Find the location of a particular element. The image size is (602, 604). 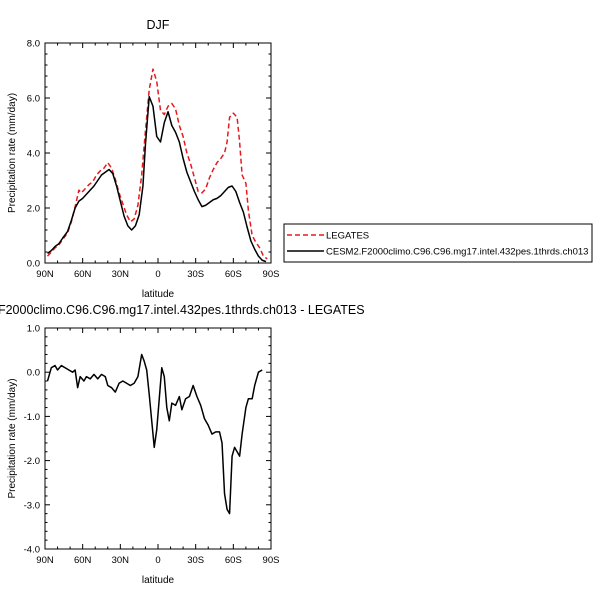

bottom-chart-xtick-label: 90S is located at coordinates (271, 560).